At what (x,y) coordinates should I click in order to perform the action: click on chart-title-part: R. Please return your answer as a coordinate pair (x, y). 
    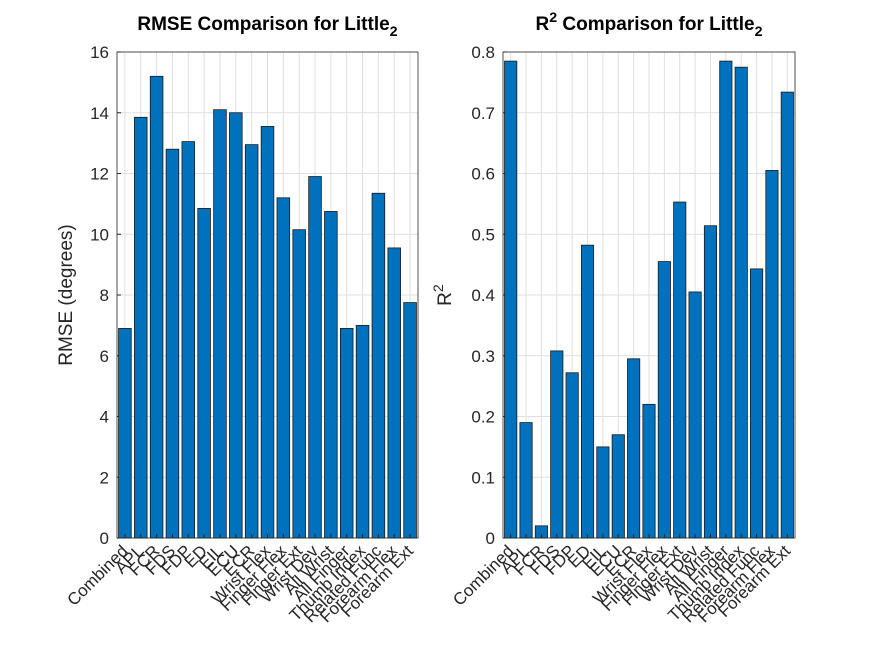
    Looking at the image, I should click on (542, 24).